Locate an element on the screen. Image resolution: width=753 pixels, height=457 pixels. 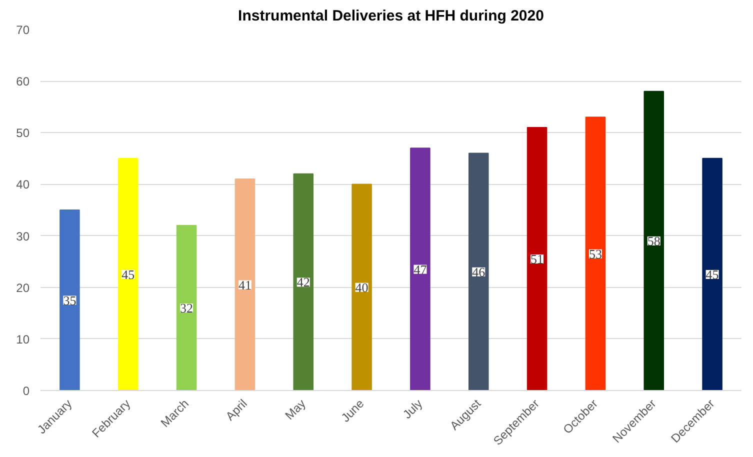
data-label: 46 is located at coordinates (479, 272).